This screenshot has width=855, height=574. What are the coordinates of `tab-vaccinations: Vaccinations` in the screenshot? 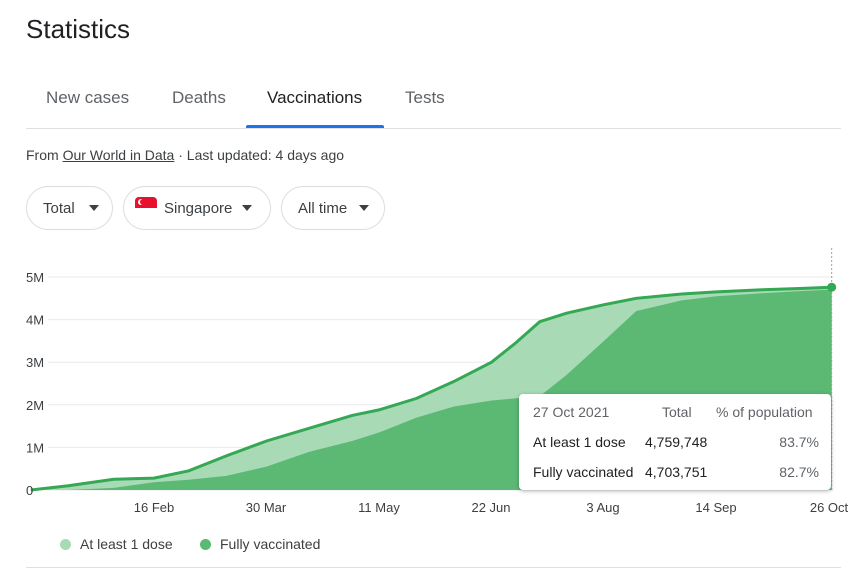 It's located at (315, 97).